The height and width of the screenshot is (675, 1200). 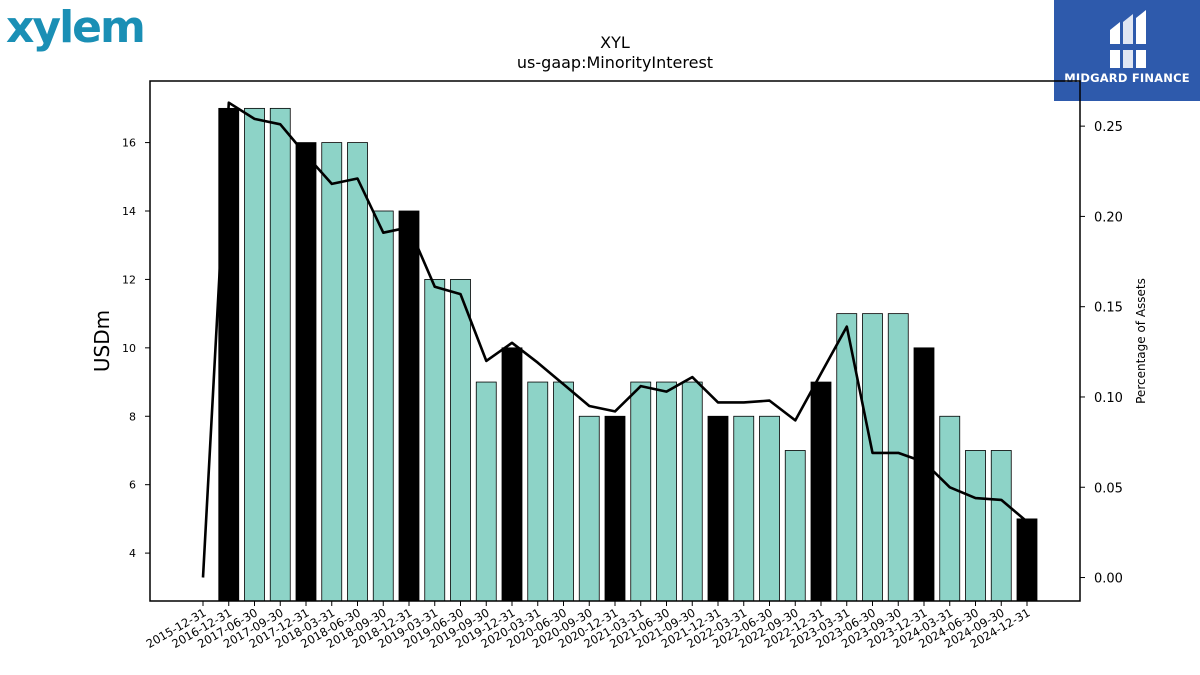 What do you see at coordinates (1128, 39) in the screenshot?
I see `midgard-emblem-icon` at bounding box center [1128, 39].